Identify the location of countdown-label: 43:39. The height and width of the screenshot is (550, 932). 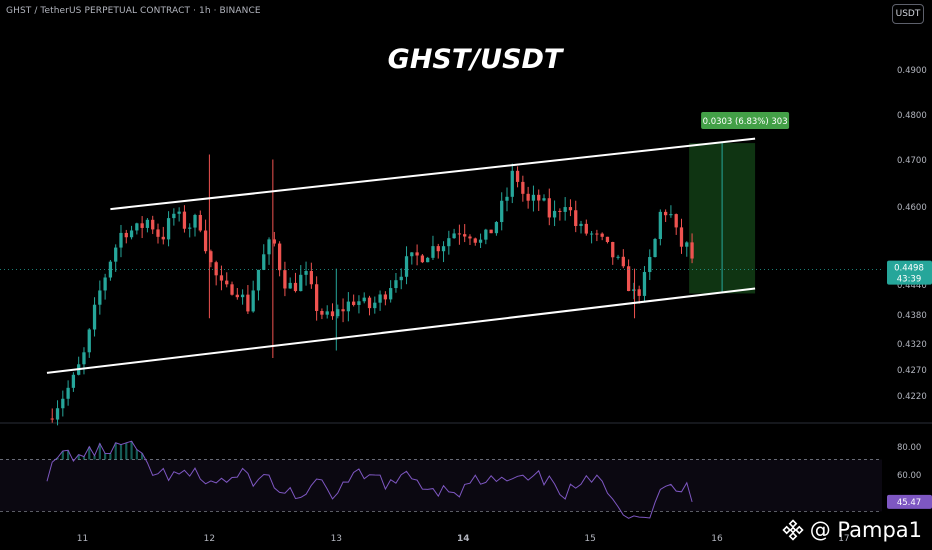
(909, 280).